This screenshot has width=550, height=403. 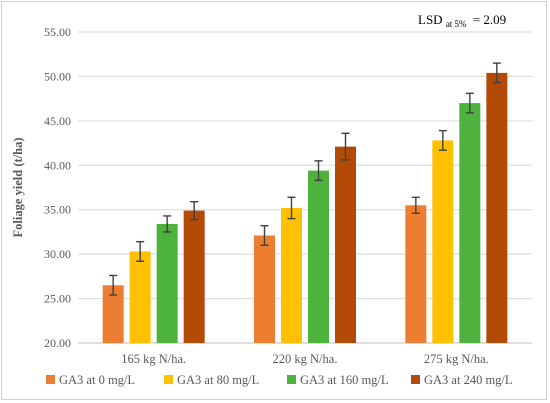 I want to click on y-tick-label: 25.00, so click(x=57, y=299).